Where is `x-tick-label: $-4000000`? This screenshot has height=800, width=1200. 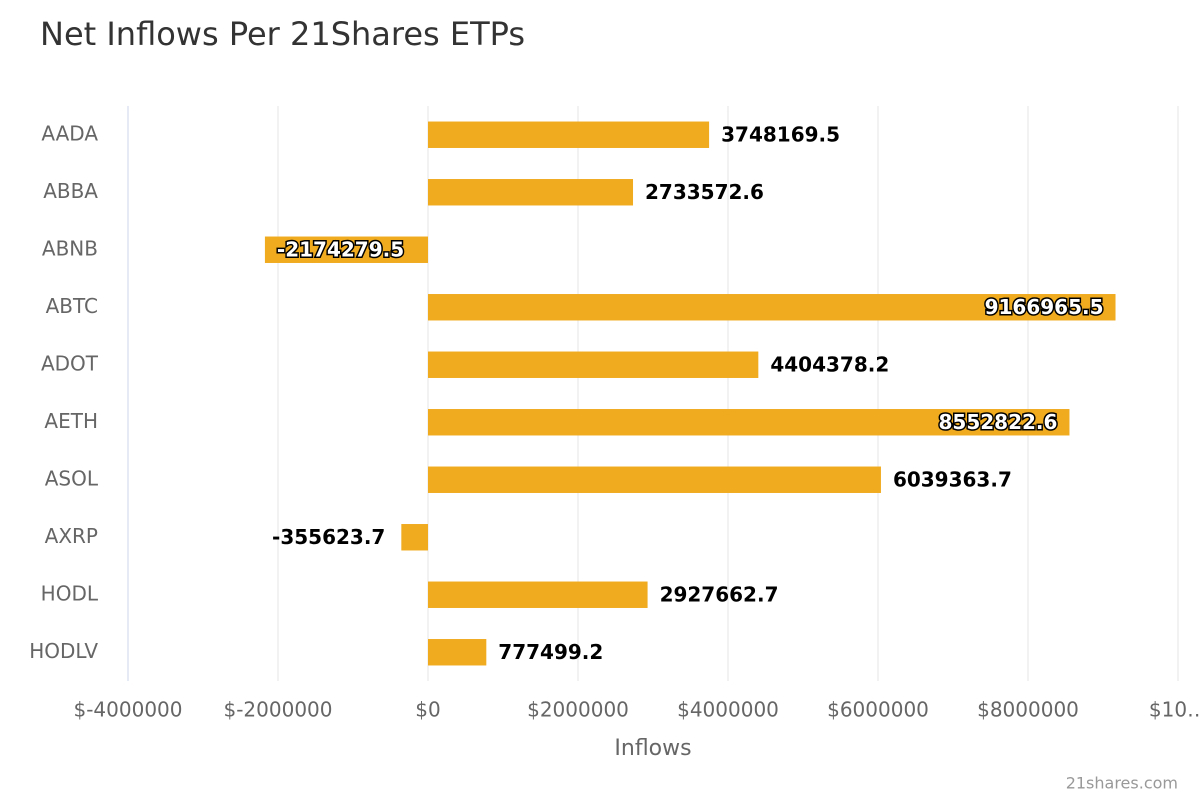 x-tick-label: $-4000000 is located at coordinates (127, 710).